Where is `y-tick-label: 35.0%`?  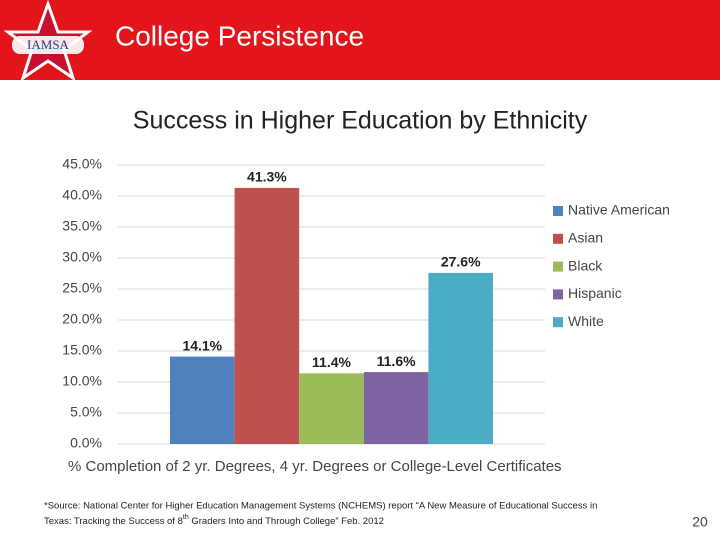 y-tick-label: 35.0% is located at coordinates (82, 226).